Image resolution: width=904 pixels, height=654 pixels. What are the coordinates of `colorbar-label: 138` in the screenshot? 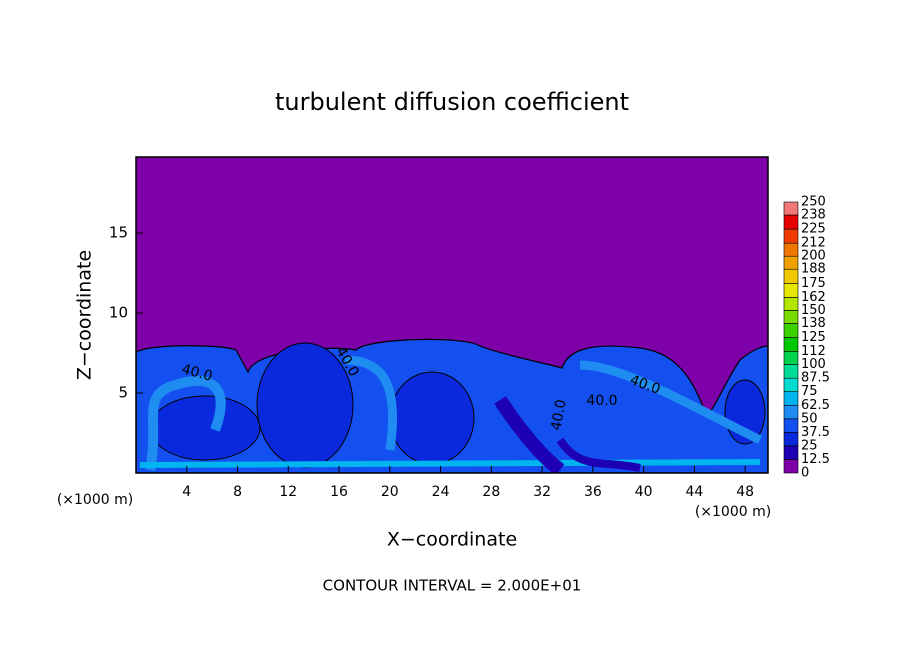 It's located at (813, 323).